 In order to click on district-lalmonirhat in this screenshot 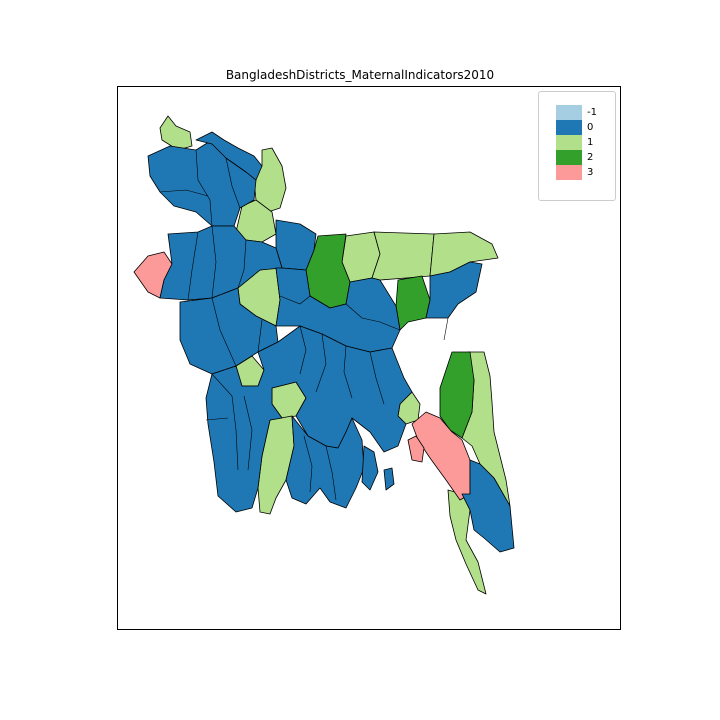, I will do `click(229, 156)`.